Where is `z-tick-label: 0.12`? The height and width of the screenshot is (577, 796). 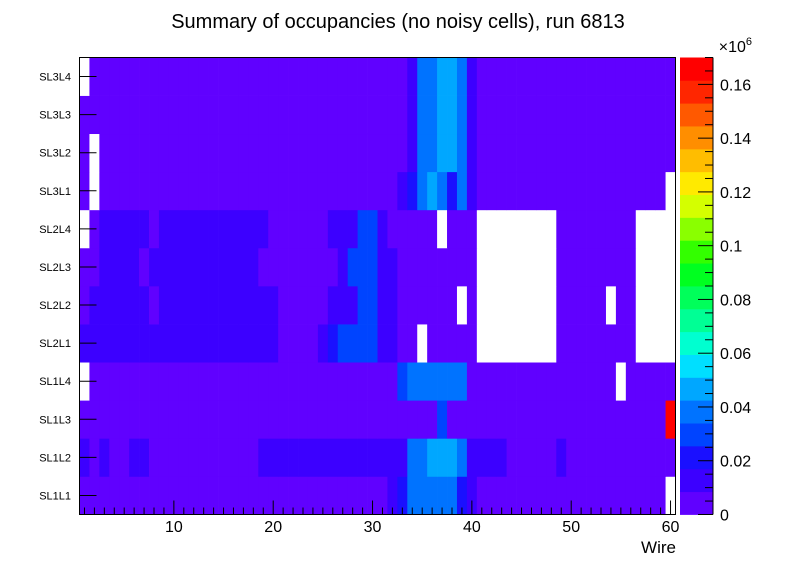
z-tick-label: 0.12 is located at coordinates (735, 193).